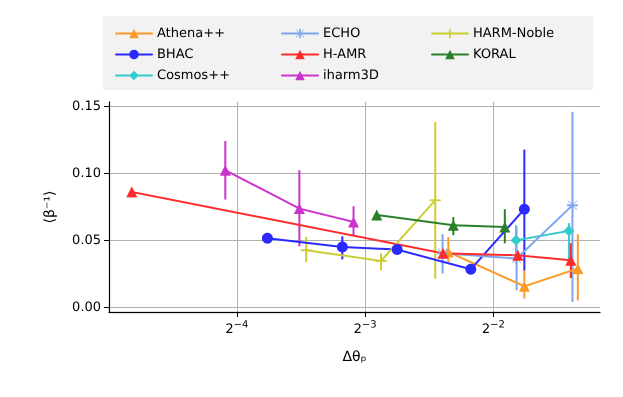  What do you see at coordinates (191, 33) in the screenshot?
I see `legend-label: Athena++` at bounding box center [191, 33].